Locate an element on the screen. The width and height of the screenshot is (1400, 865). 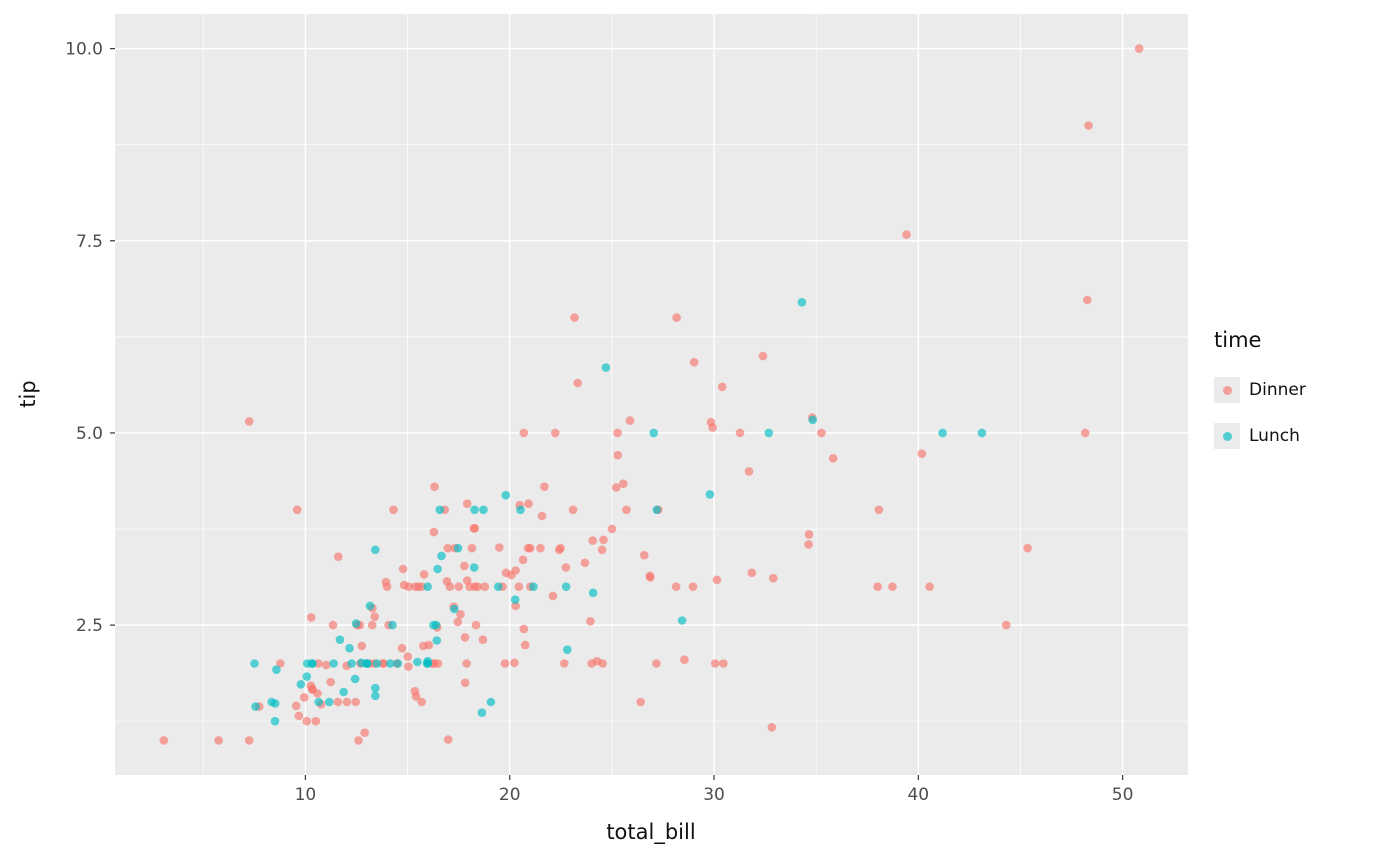
lunch-point-icon is located at coordinates (1227, 436).